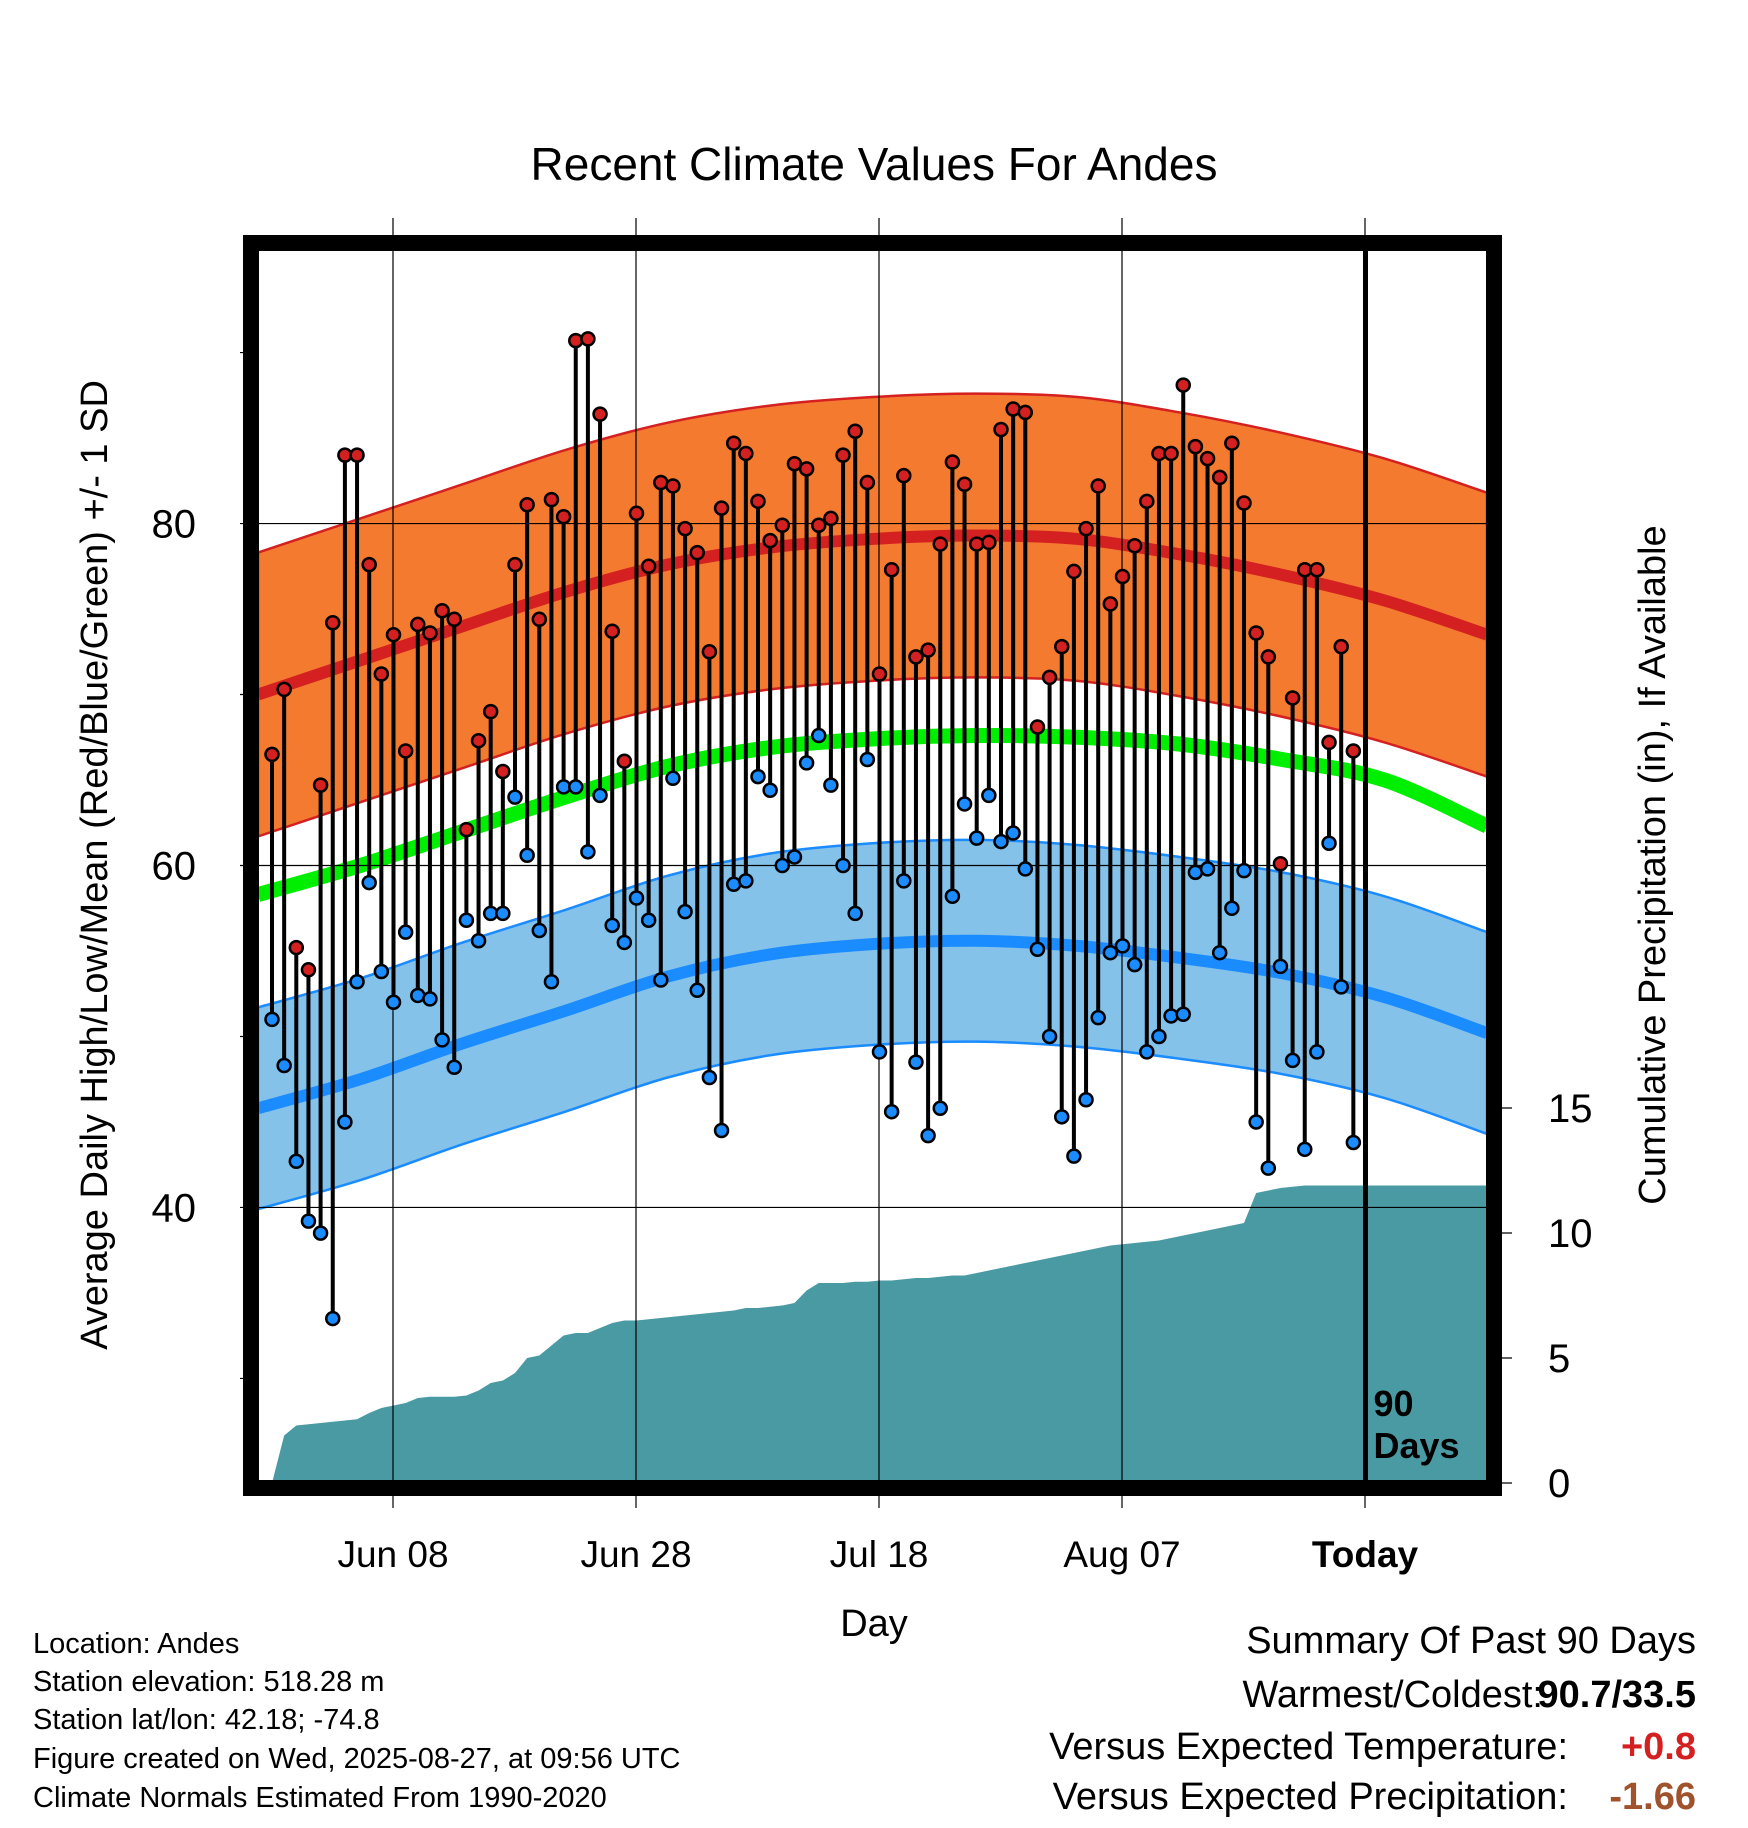 Image resolution: width=1748 pixels, height=1828 pixels. Describe the element at coordinates (1392, 1695) in the screenshot. I see `warm-cold-label: Warmest/Coldest:` at that location.